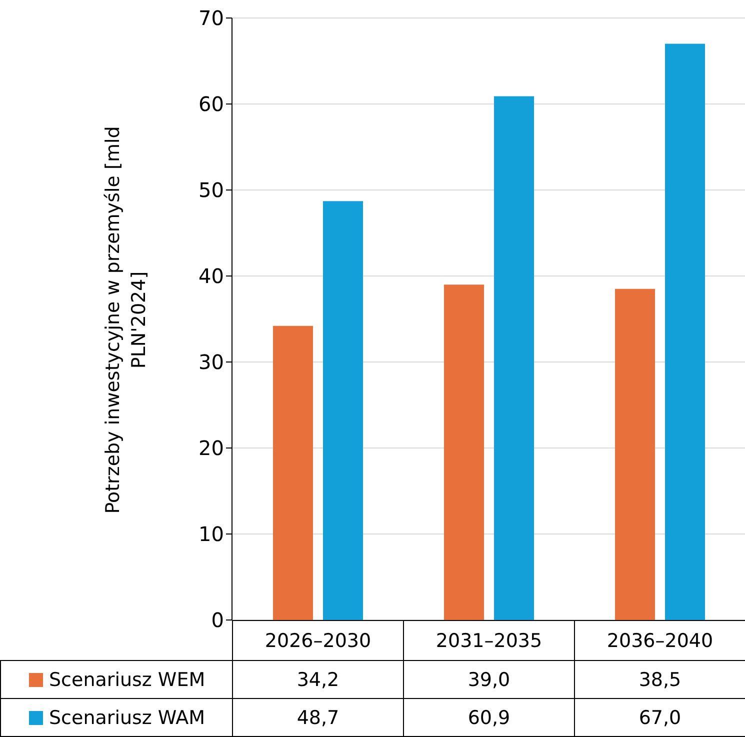 The image size is (745, 737). Describe the element at coordinates (211, 190) in the screenshot. I see `y-tick-label: 50` at that location.